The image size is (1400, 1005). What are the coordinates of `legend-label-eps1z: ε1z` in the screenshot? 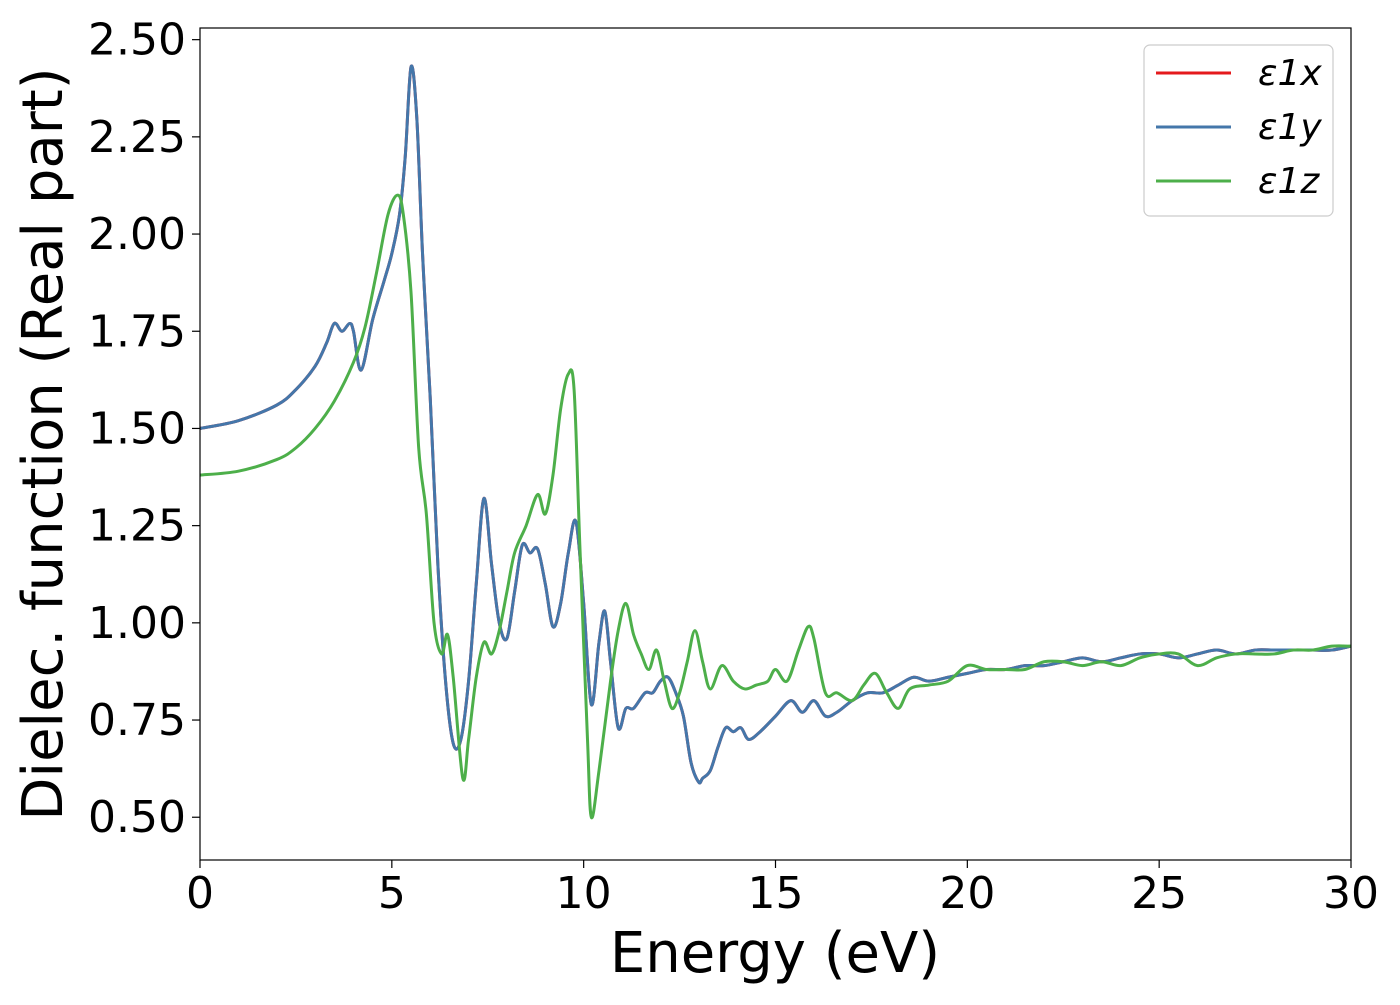 It's located at (1289, 181).